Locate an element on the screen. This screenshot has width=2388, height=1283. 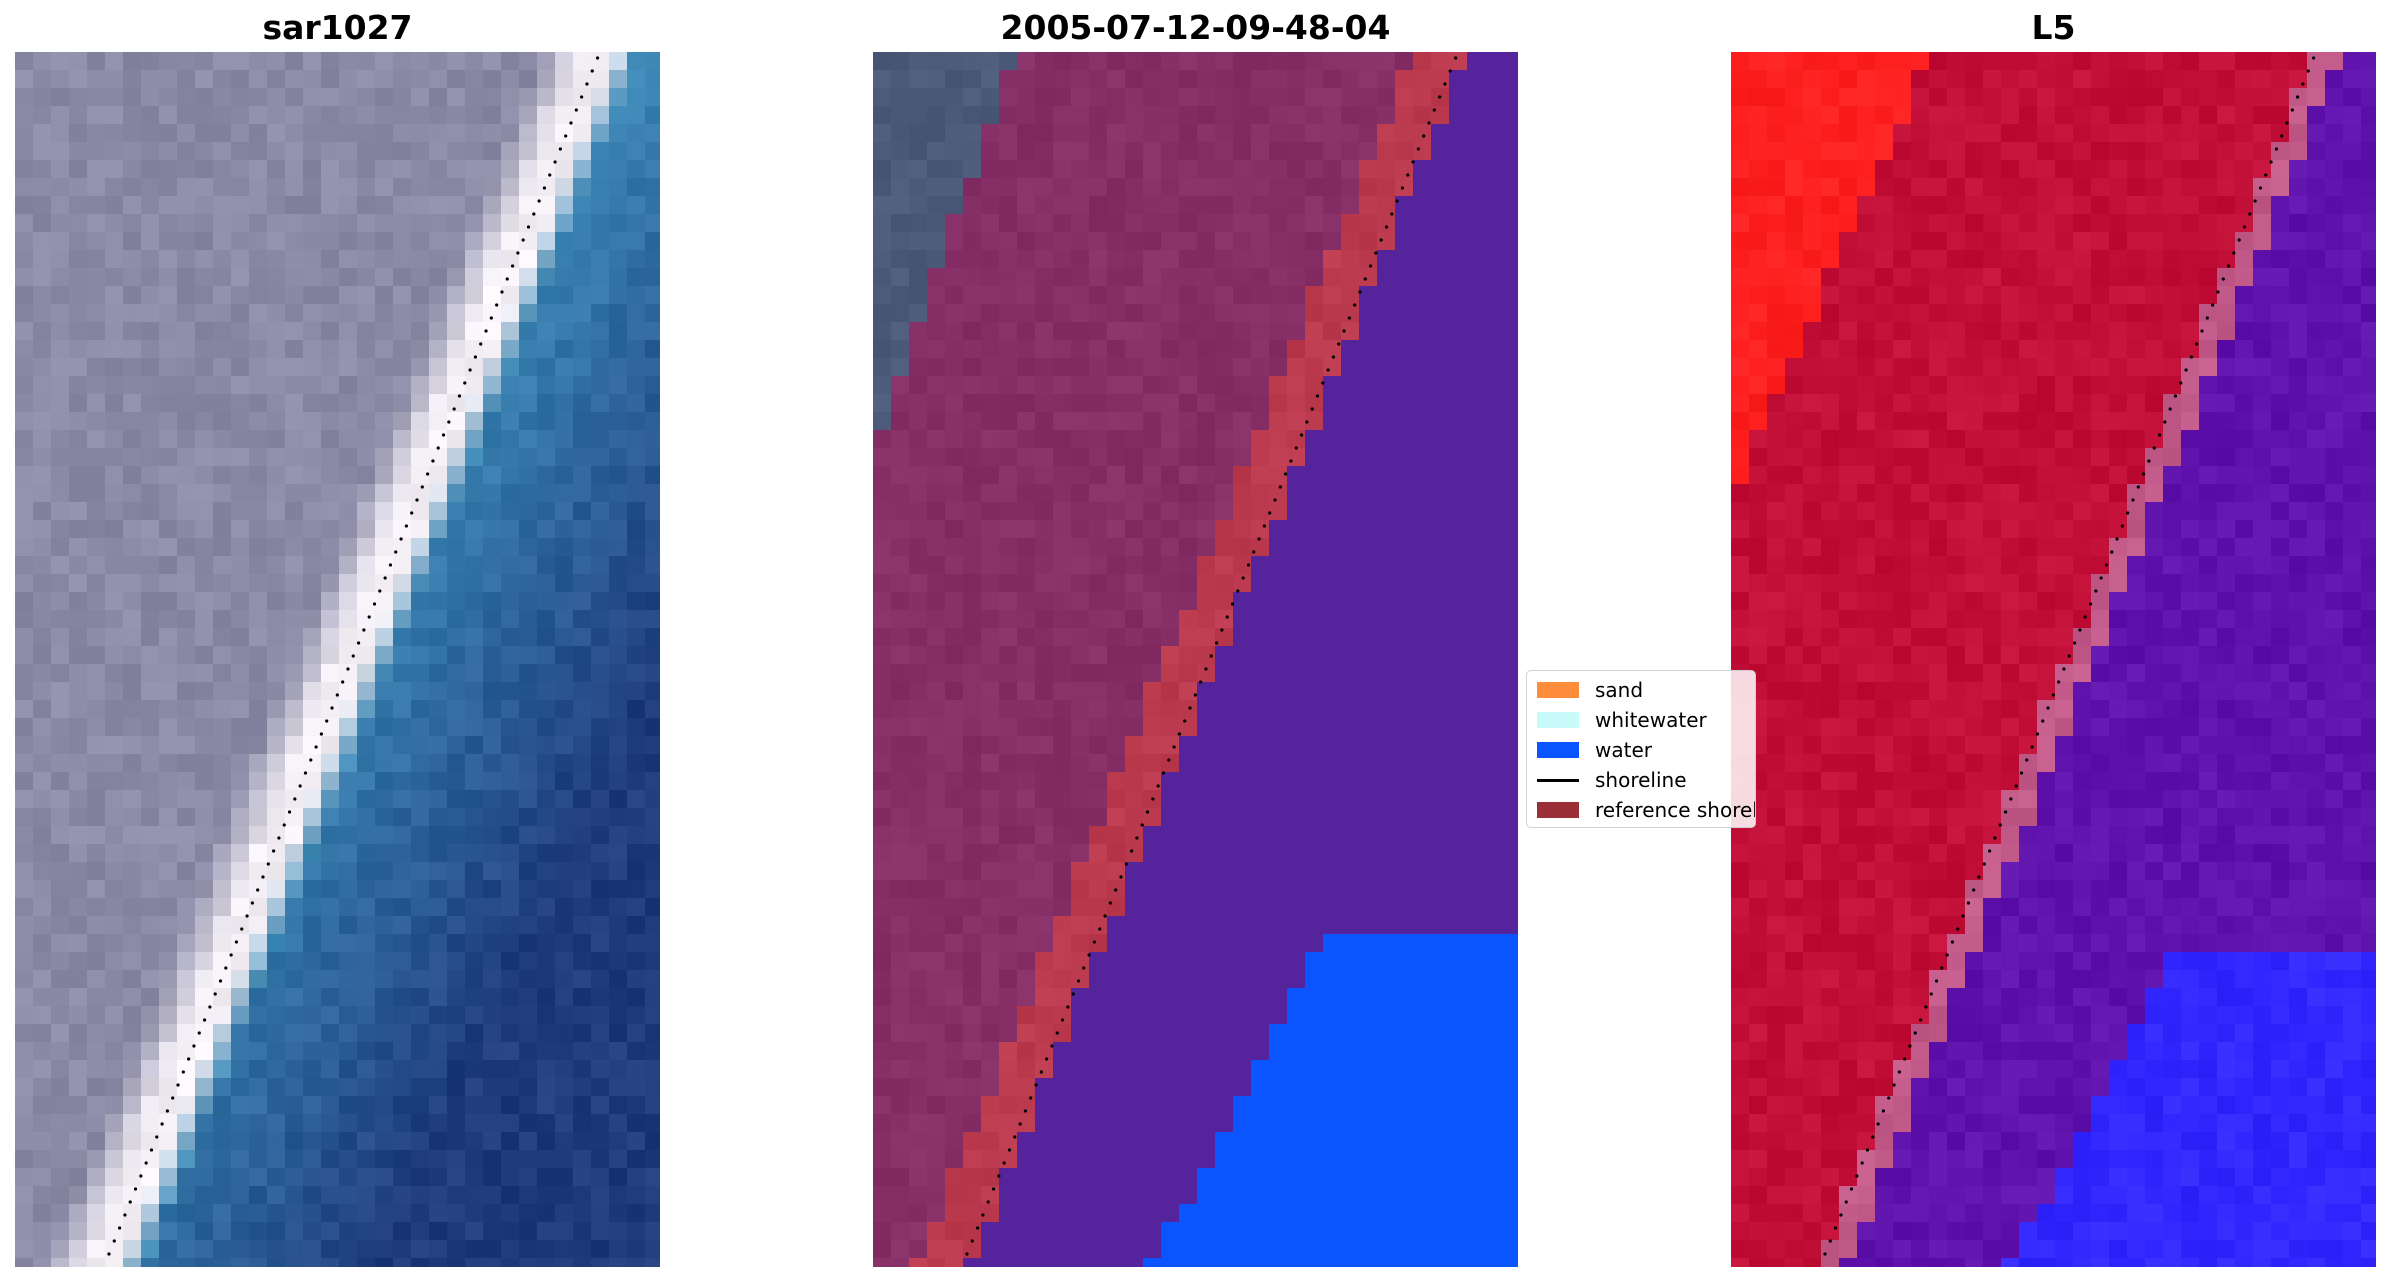
shoreline-line-swatch is located at coordinates (1558, 780).